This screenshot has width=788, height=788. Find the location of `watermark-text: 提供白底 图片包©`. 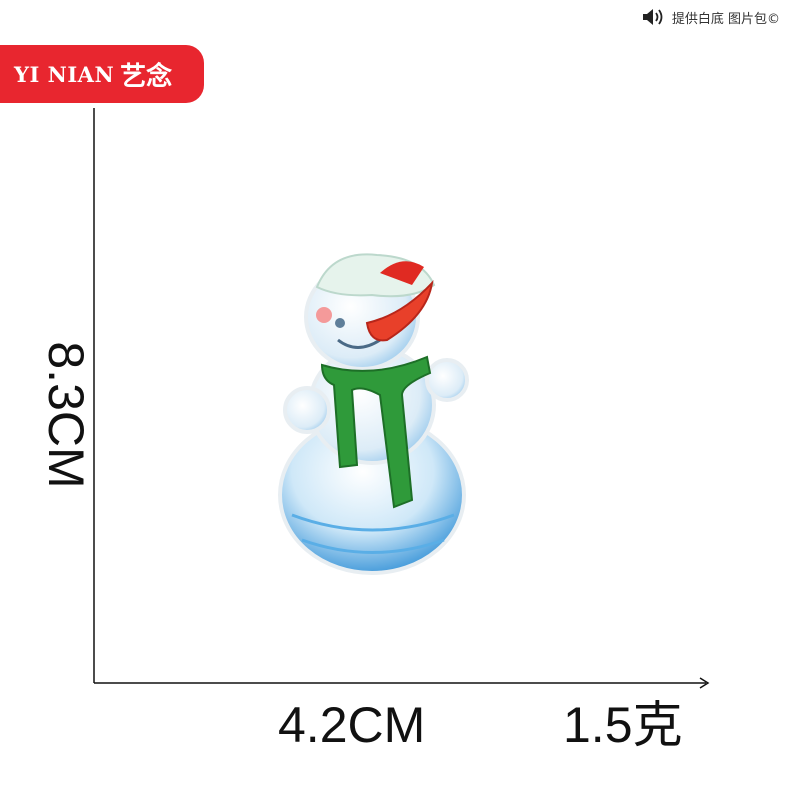

watermark-text: 提供白底 图片包© is located at coordinates (725, 19).